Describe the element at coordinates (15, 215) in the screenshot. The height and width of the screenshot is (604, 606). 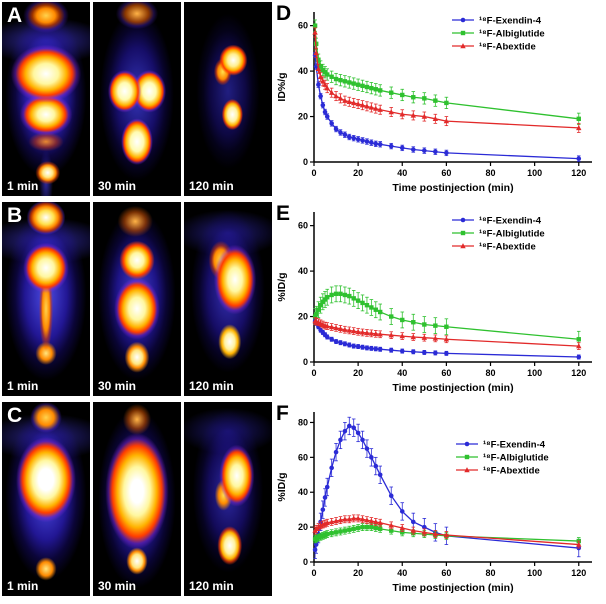
I see `panel-label-B: B` at that location.